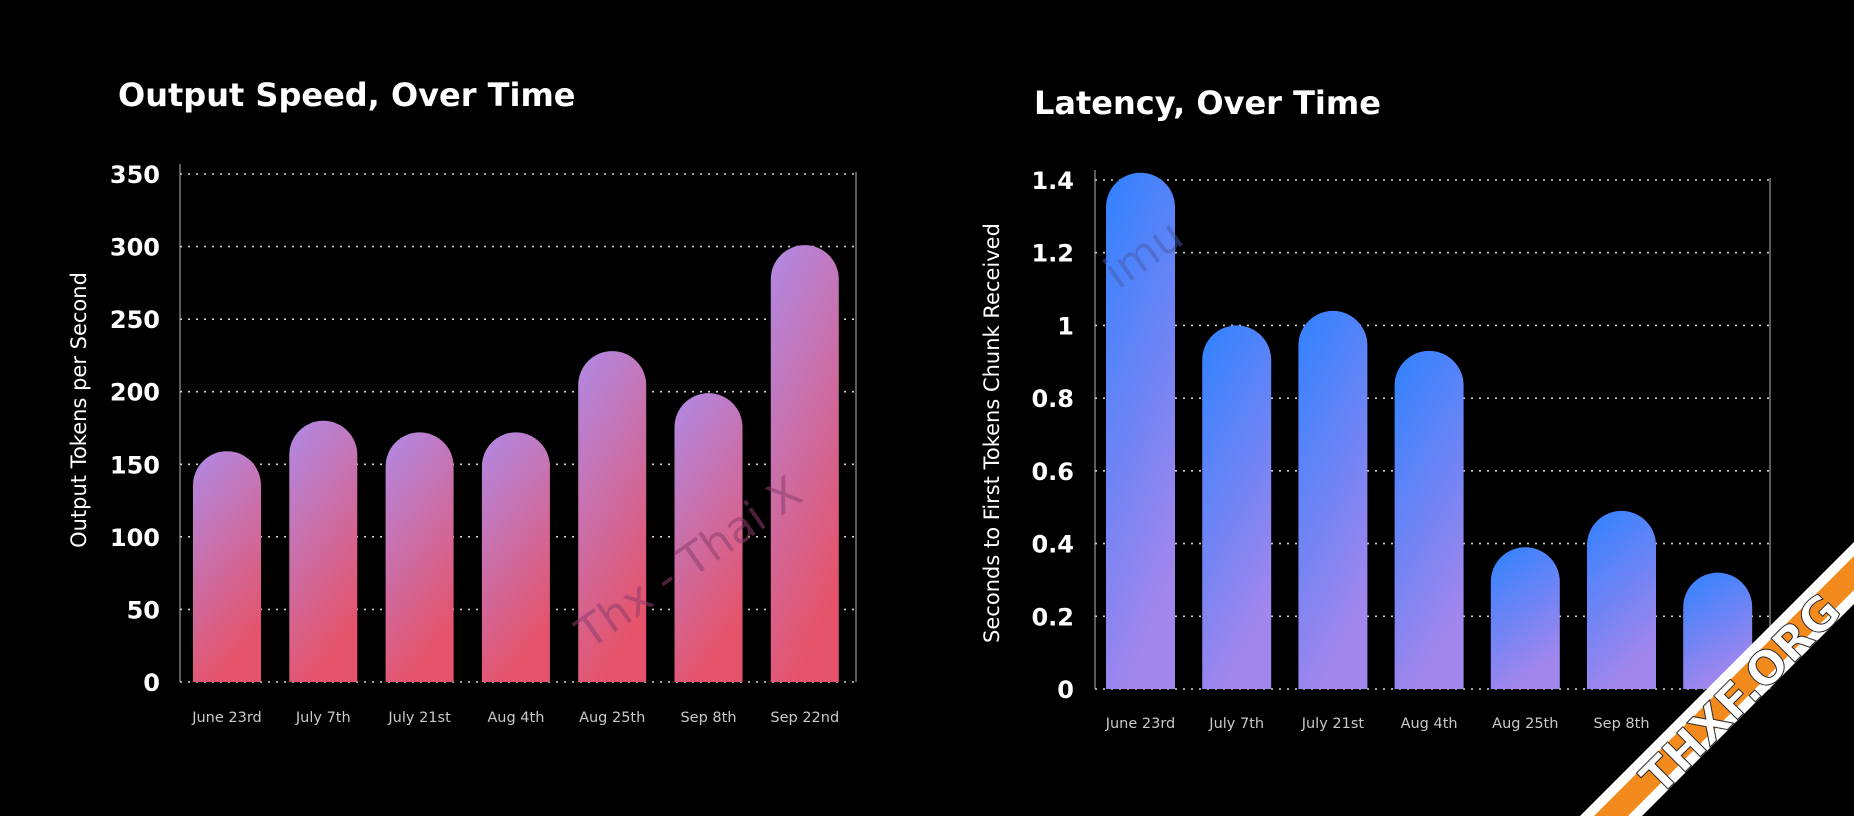  I want to click on output-speed-x-tick-label: July 7th, so click(323, 718).